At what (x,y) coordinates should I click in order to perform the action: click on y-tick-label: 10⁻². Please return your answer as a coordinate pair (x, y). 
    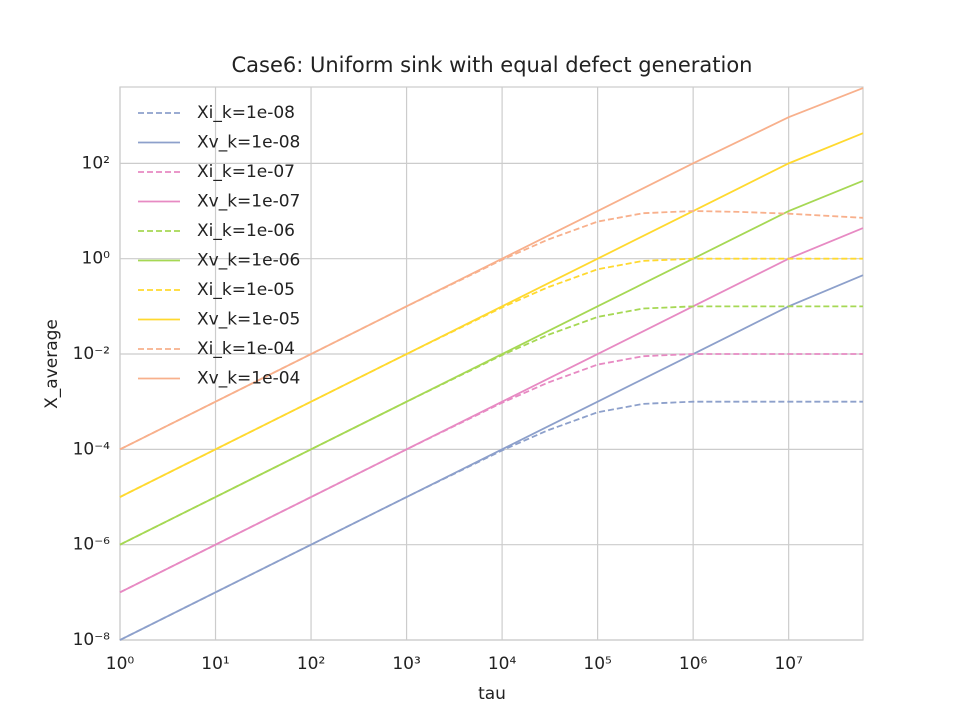
    Looking at the image, I should click on (91, 354).